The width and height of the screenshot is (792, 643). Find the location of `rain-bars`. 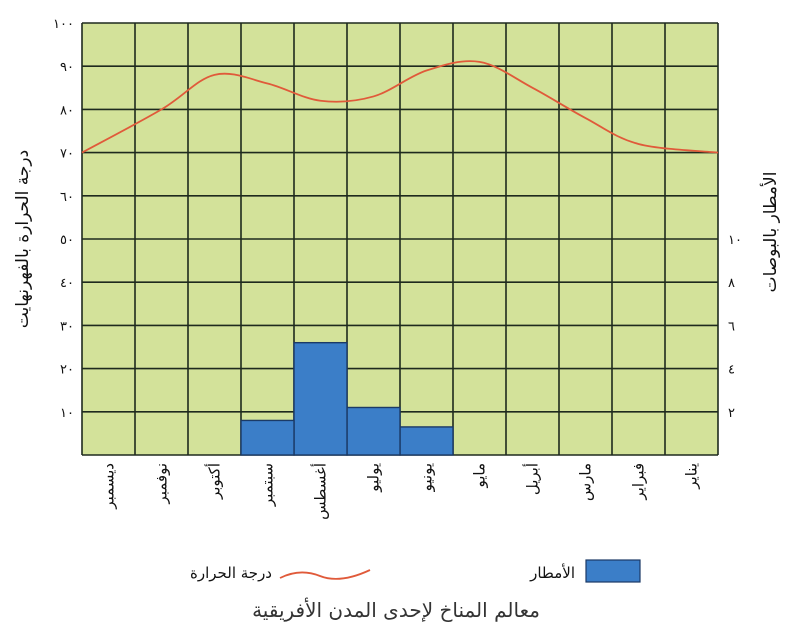

rain-bars is located at coordinates (347, 398).